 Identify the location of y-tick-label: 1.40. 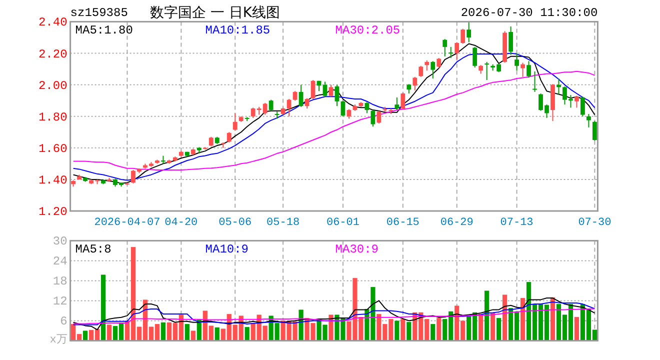
(53, 180).